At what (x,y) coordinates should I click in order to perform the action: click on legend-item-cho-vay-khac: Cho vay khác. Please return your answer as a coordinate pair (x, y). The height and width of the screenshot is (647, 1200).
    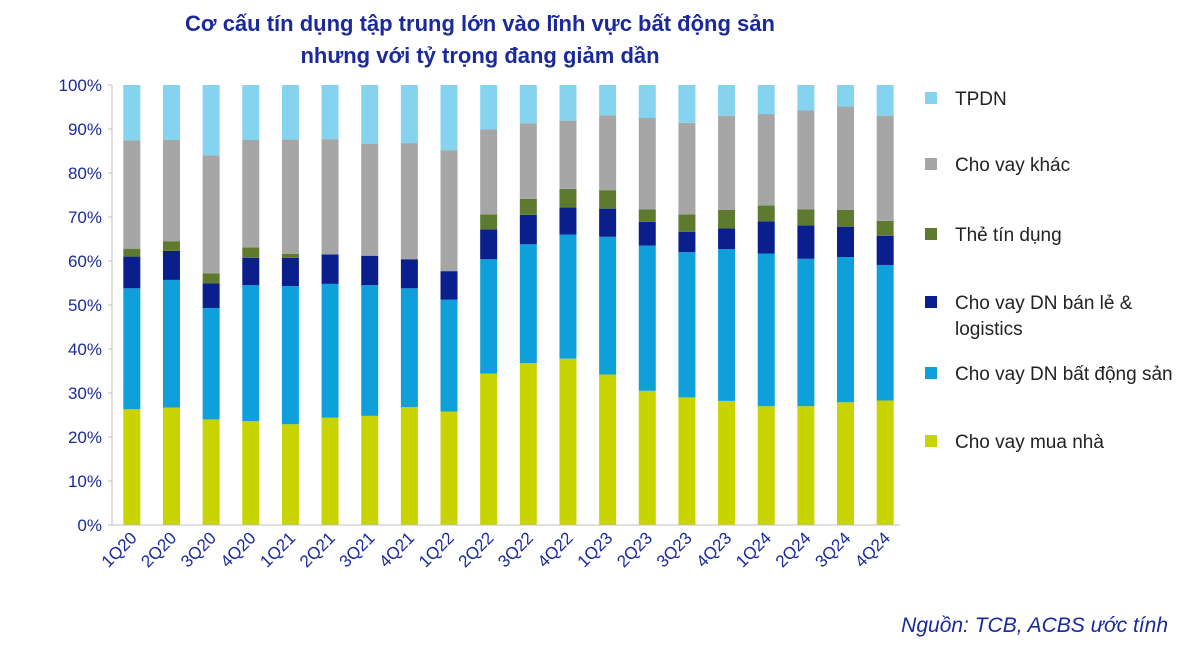
    Looking at the image, I should click on (1050, 166).